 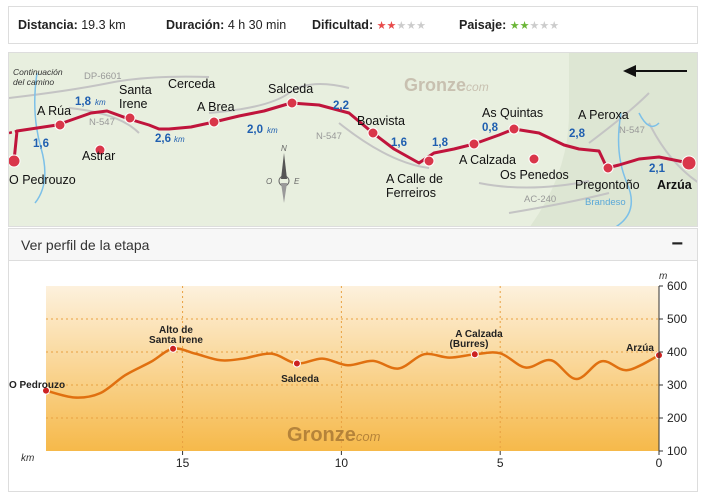 I want to click on marker-a-rua, so click(x=60, y=125).